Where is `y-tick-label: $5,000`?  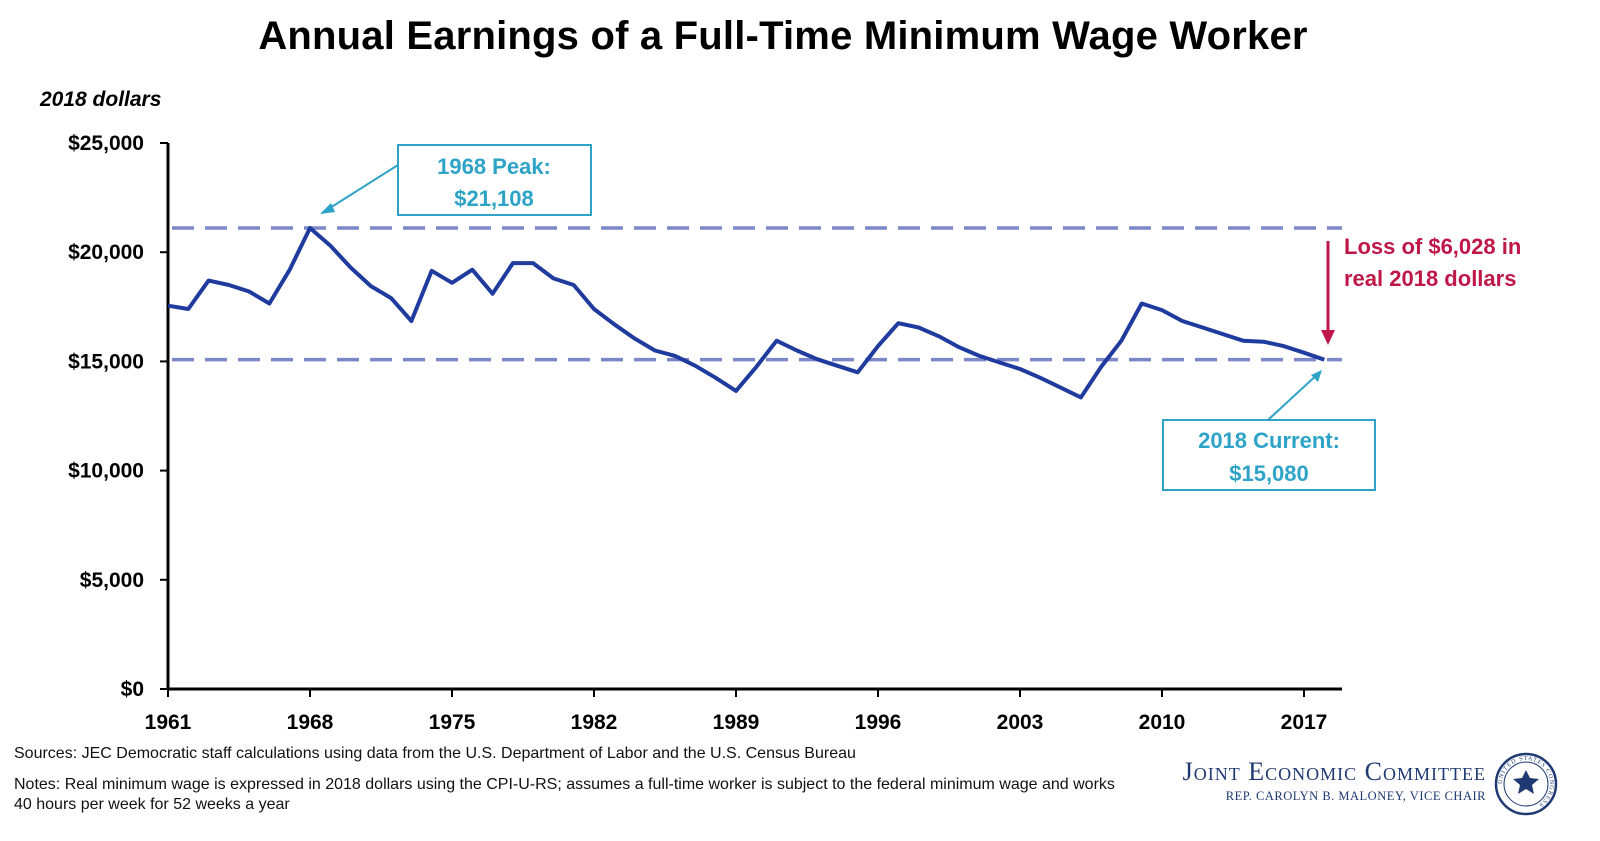 y-tick-label: $5,000 is located at coordinates (112, 580).